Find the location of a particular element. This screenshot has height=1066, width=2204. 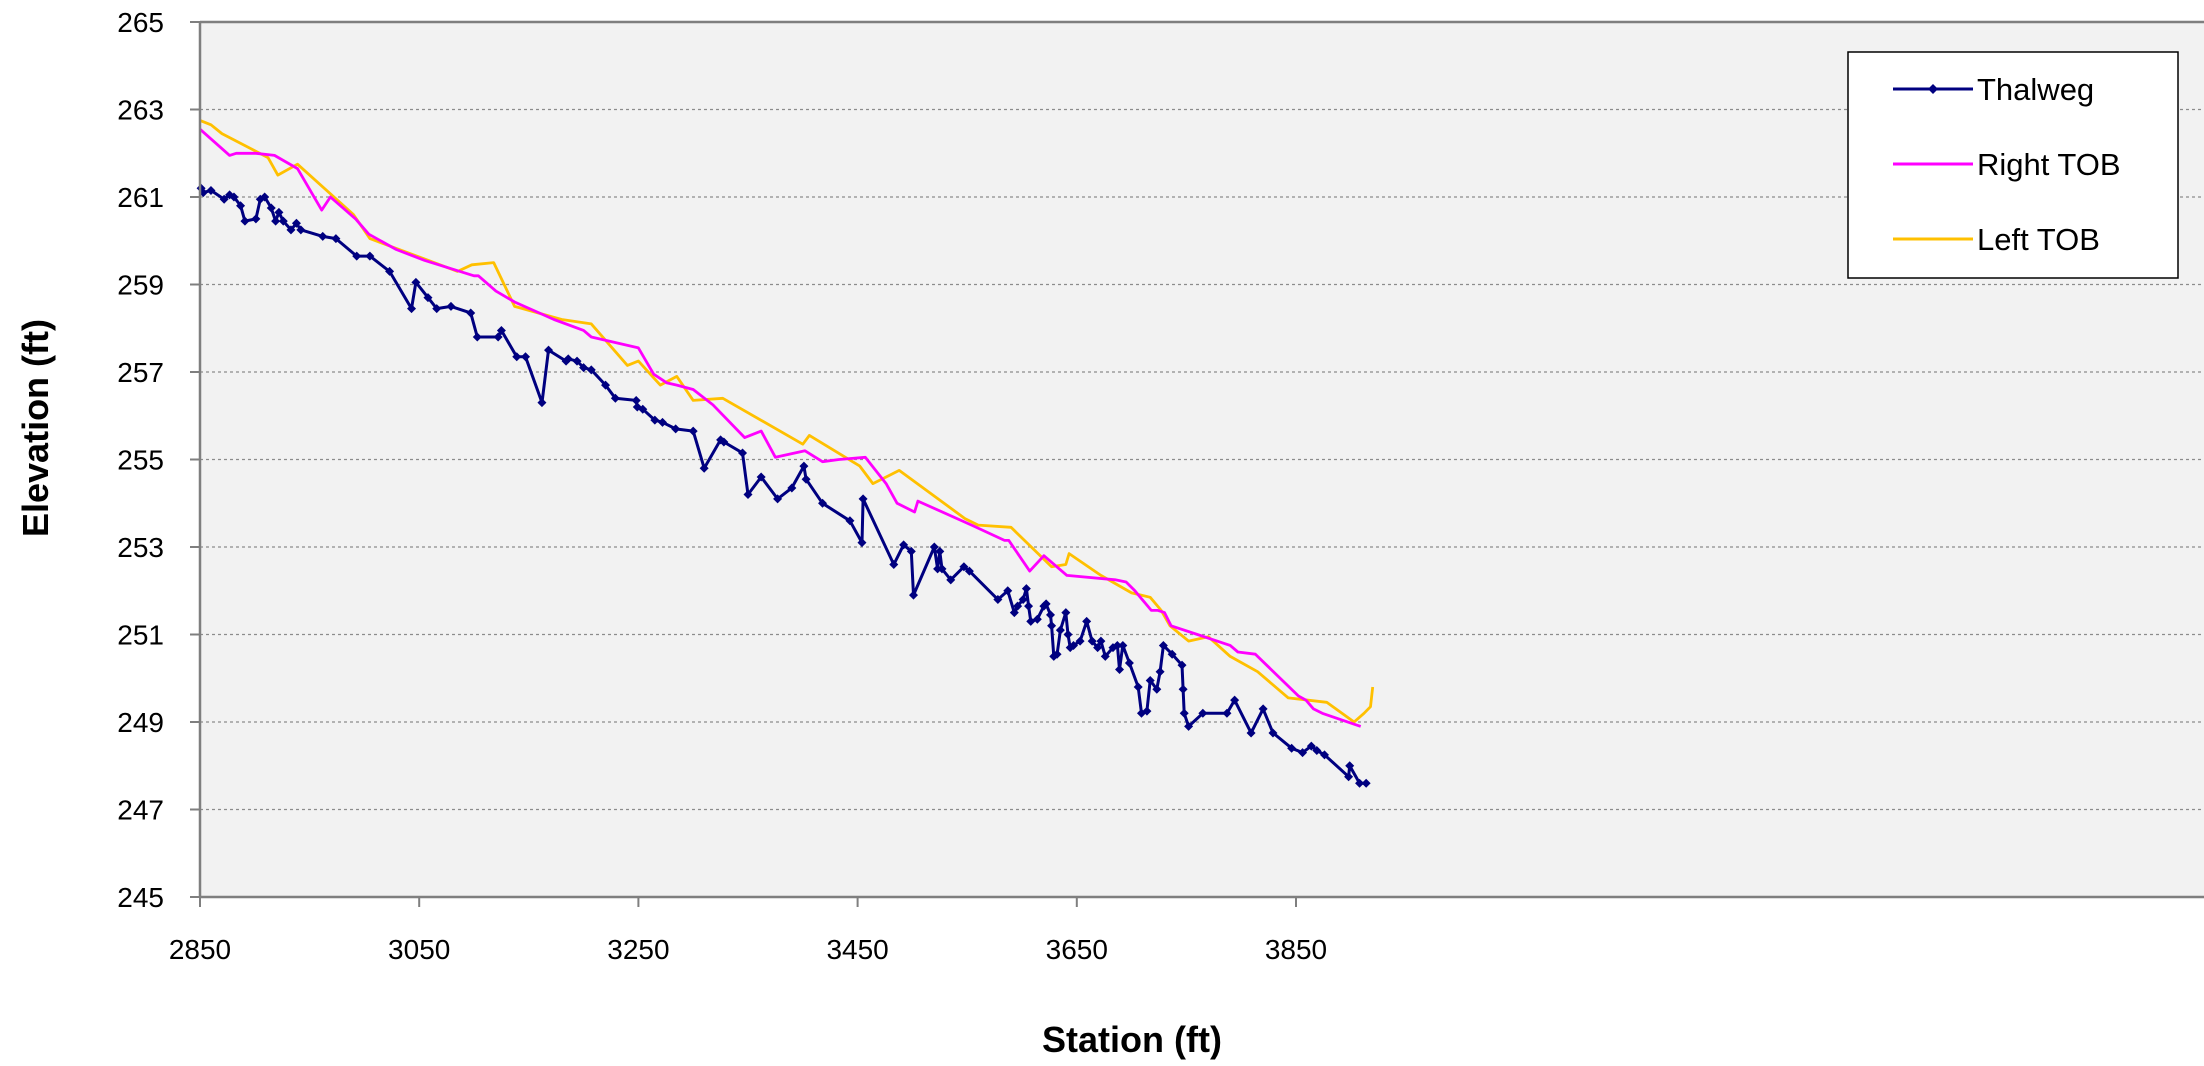

y-tick-label-263: 263 is located at coordinates (140, 110).